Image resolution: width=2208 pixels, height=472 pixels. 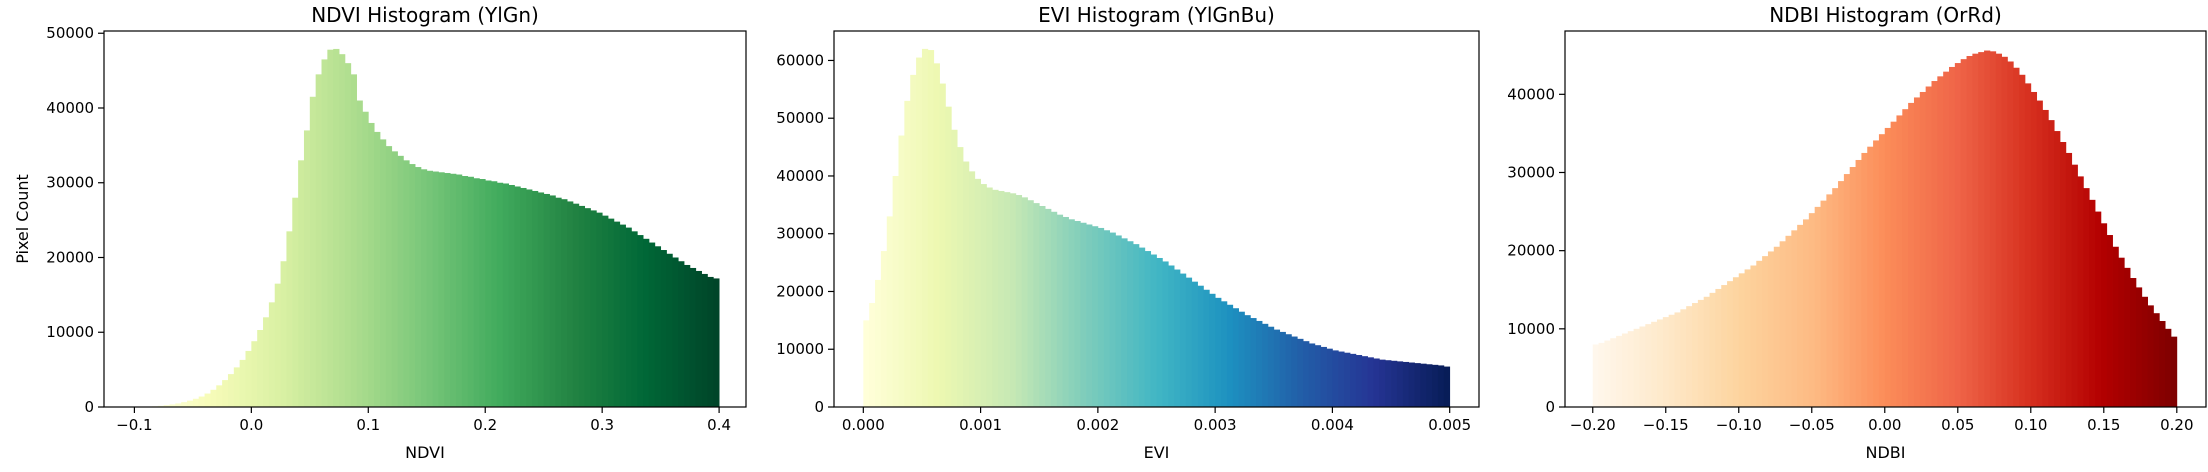 I want to click on y-tick-label: 10000, so click(x=800, y=349).